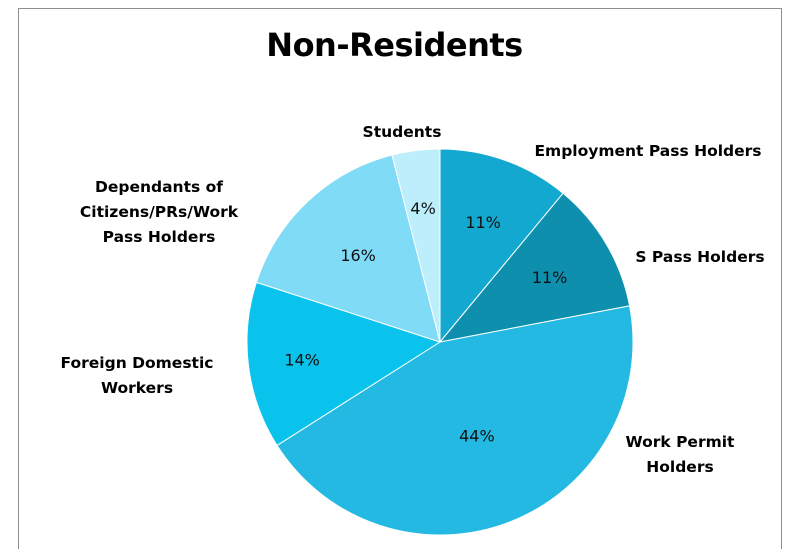 The image size is (789, 554). What do you see at coordinates (358, 255) in the screenshot?
I see `percent-label-5: 16%` at bounding box center [358, 255].